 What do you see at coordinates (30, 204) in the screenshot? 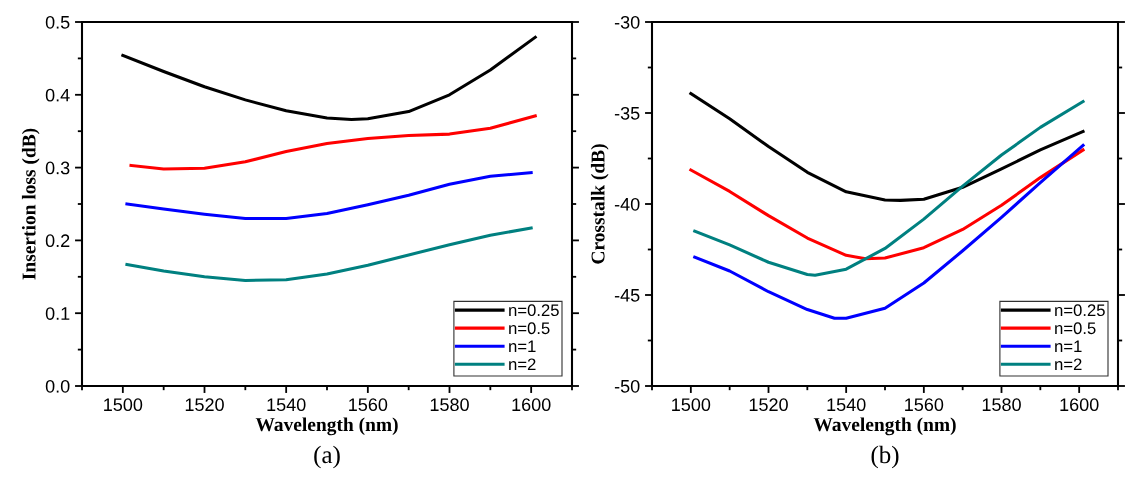
I see `y-axis-title: Insertion loss (dB)` at bounding box center [30, 204].